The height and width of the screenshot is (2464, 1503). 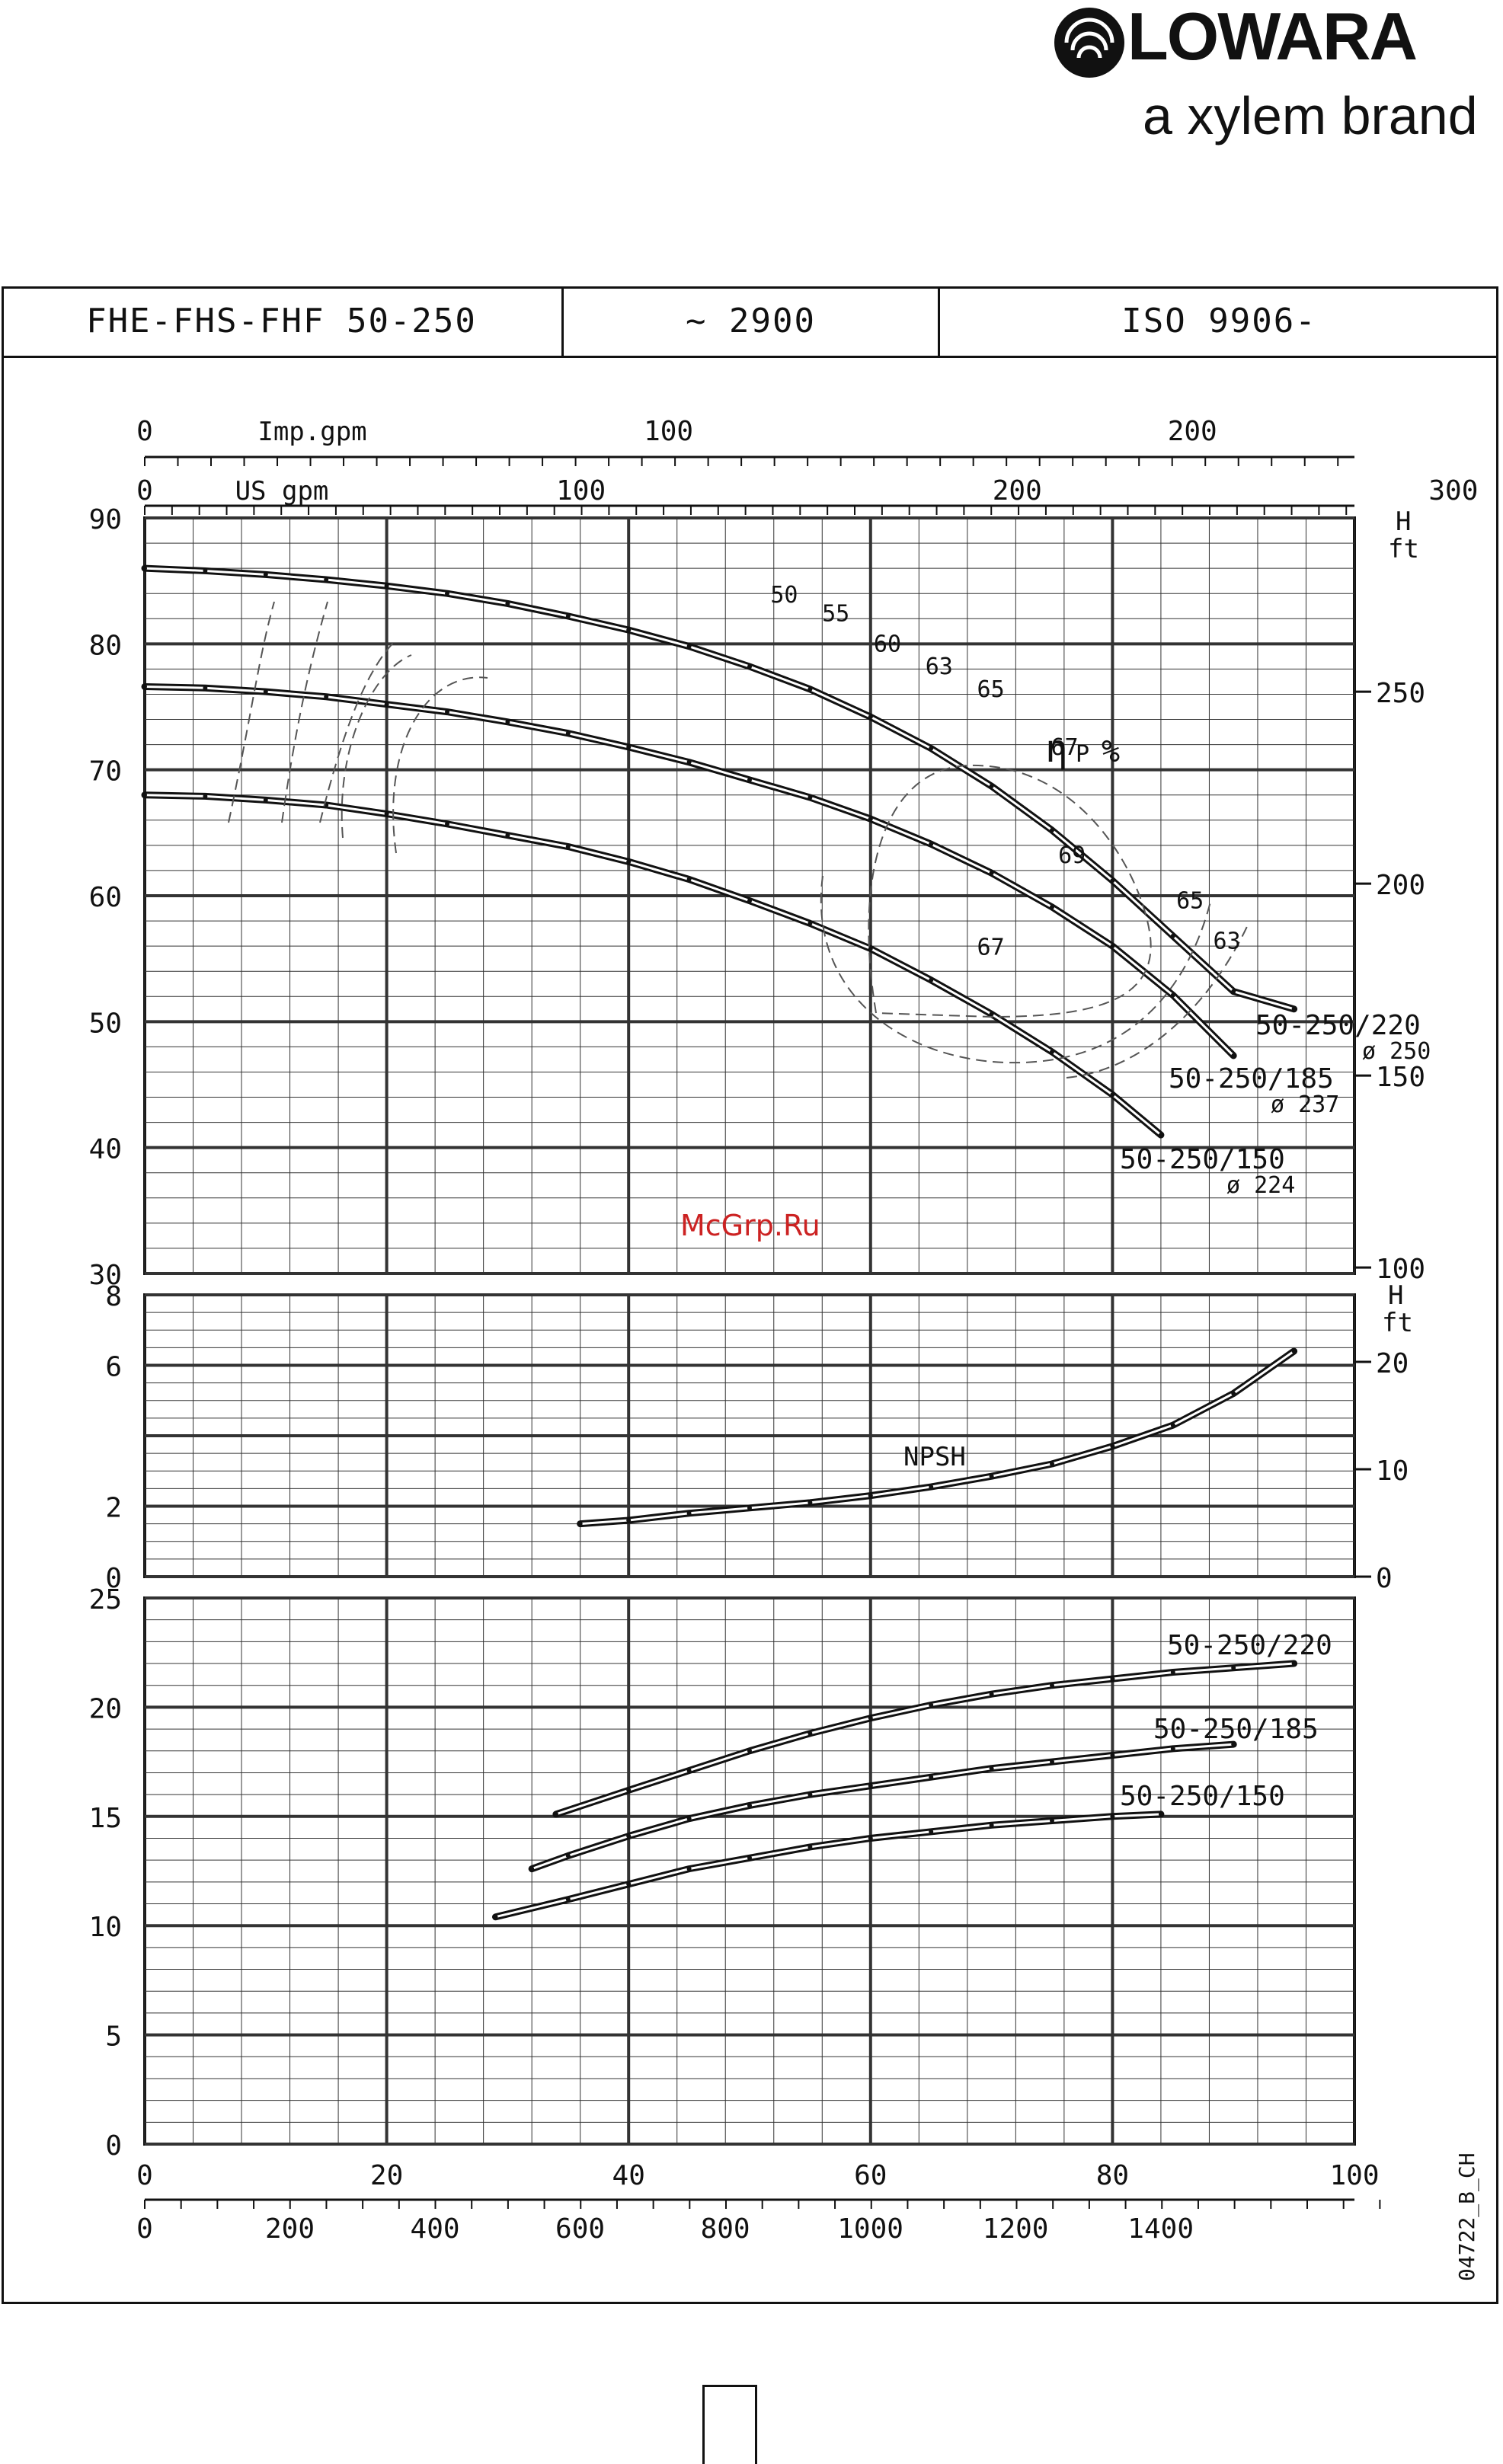 I want to click on page-number-box, so click(x=729, y=2424).